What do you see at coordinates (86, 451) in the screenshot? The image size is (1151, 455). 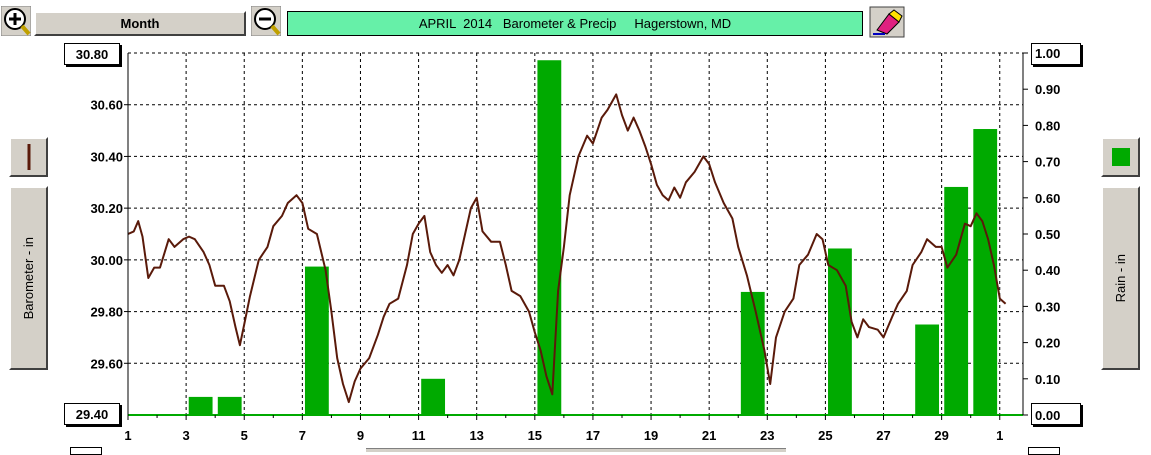 I see `bottom-scroll-left` at bounding box center [86, 451].